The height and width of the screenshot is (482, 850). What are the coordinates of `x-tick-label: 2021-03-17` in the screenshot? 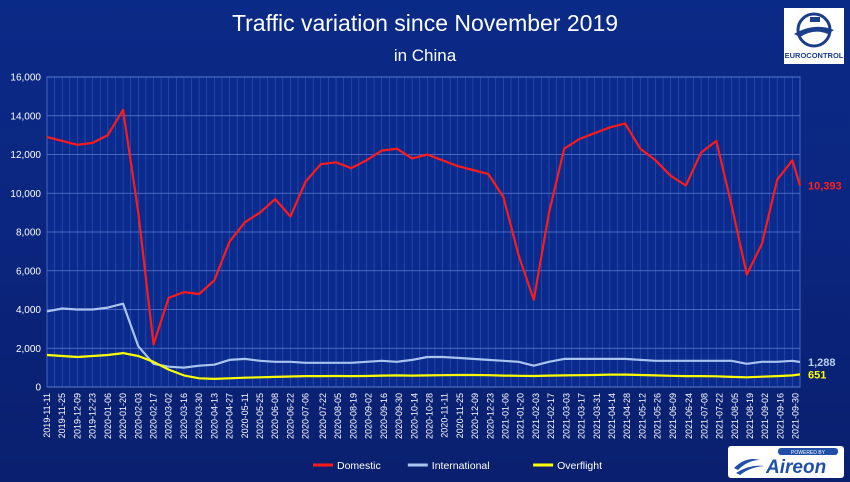 It's located at (582, 416).